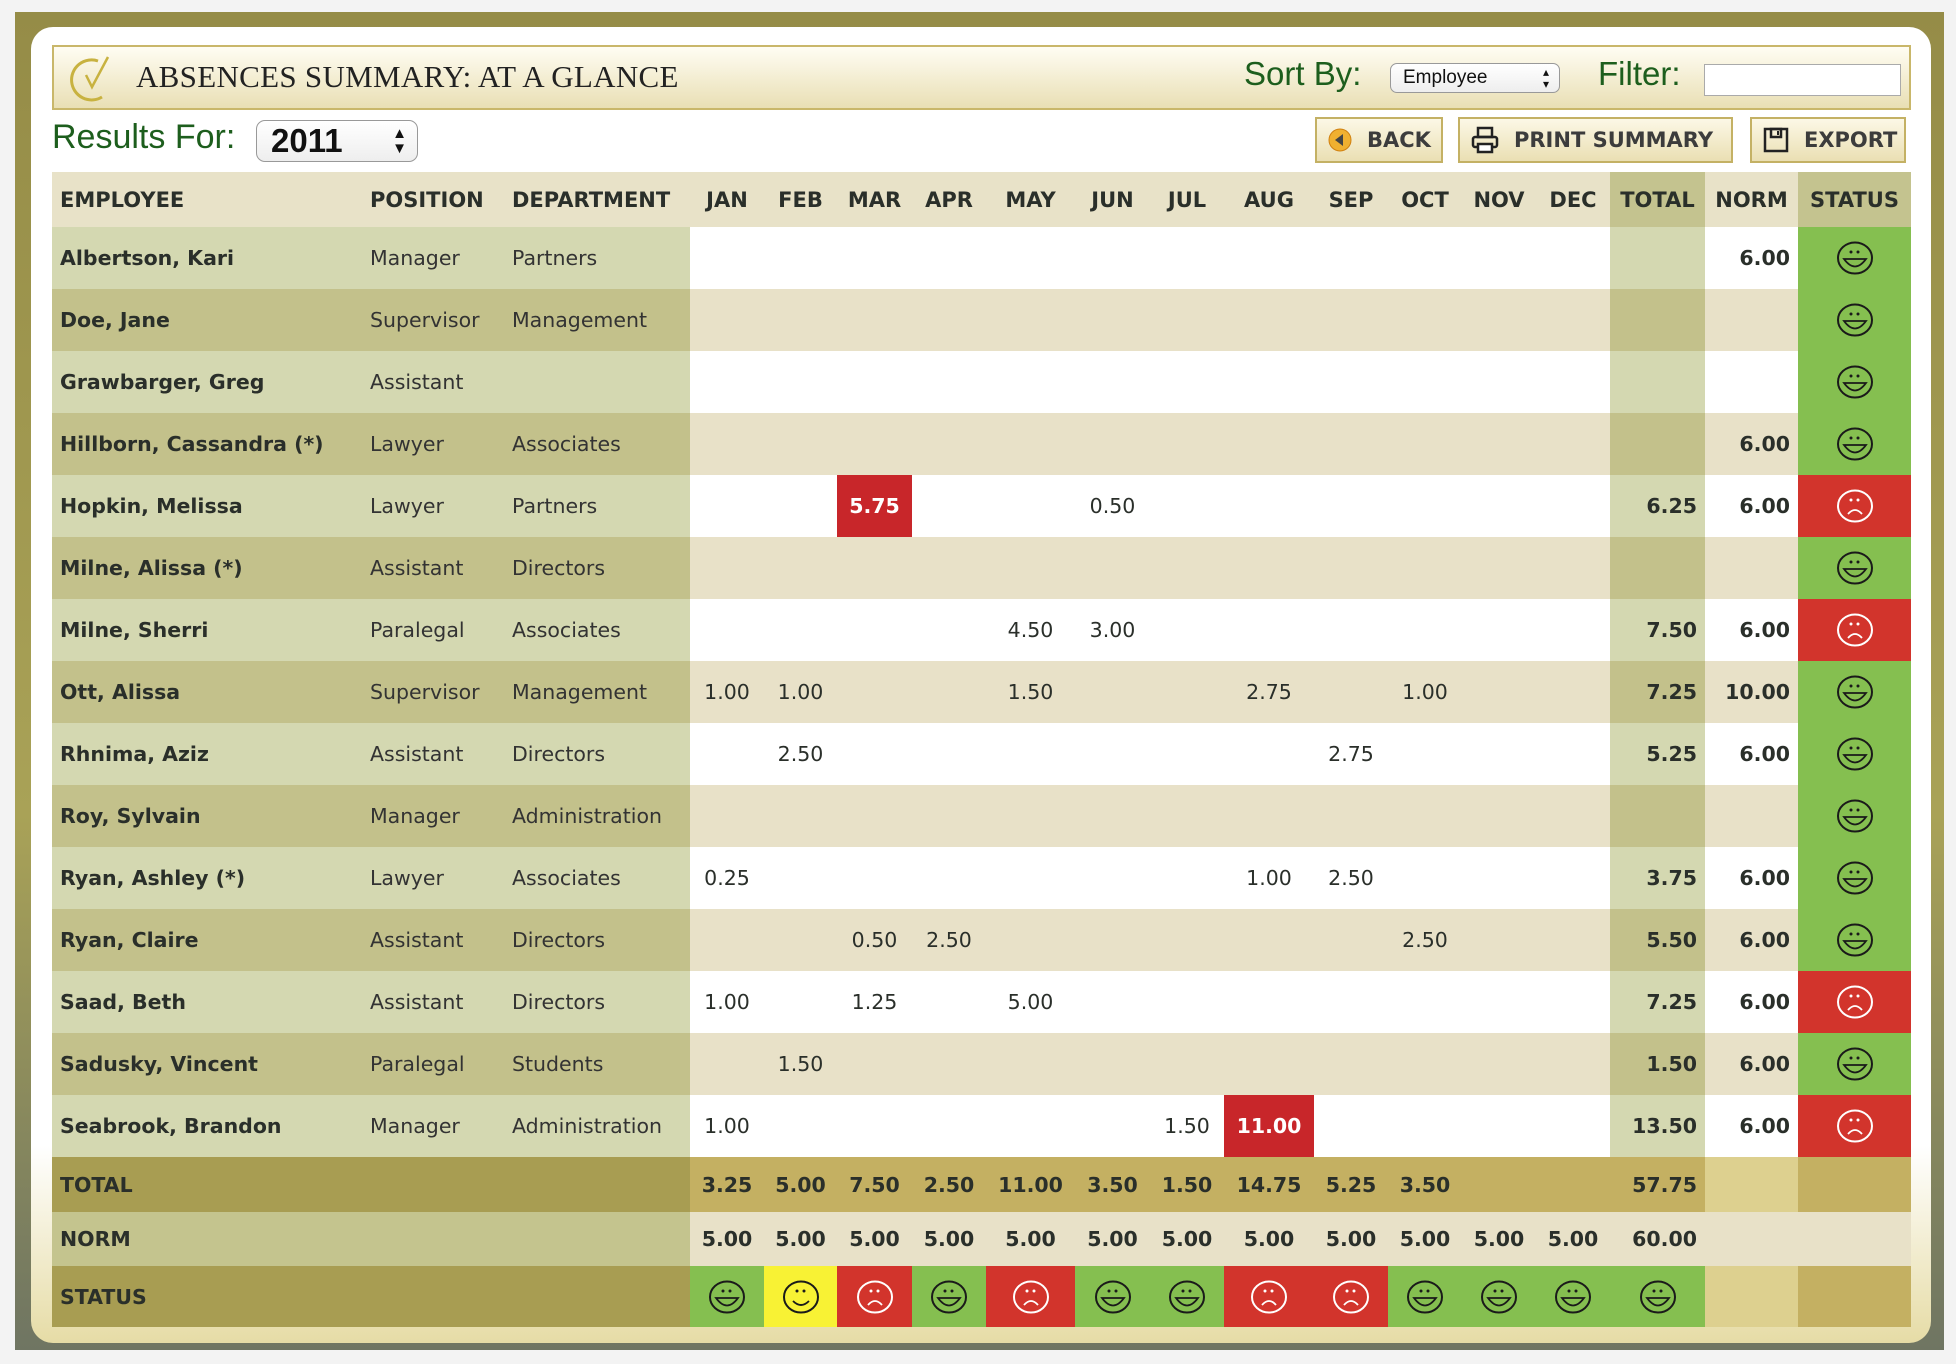 This screenshot has width=1956, height=1364. Describe the element at coordinates (1657, 382) in the screenshot. I see `total-cell` at that location.